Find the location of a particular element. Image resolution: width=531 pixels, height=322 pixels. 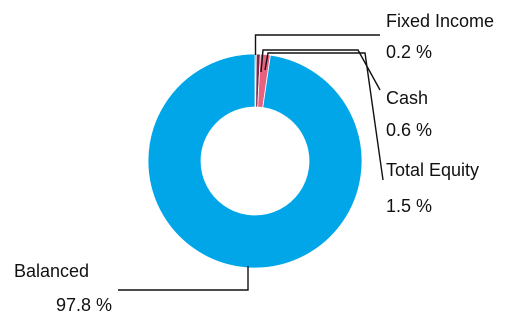

leader-line-cash is located at coordinates (320, 70).